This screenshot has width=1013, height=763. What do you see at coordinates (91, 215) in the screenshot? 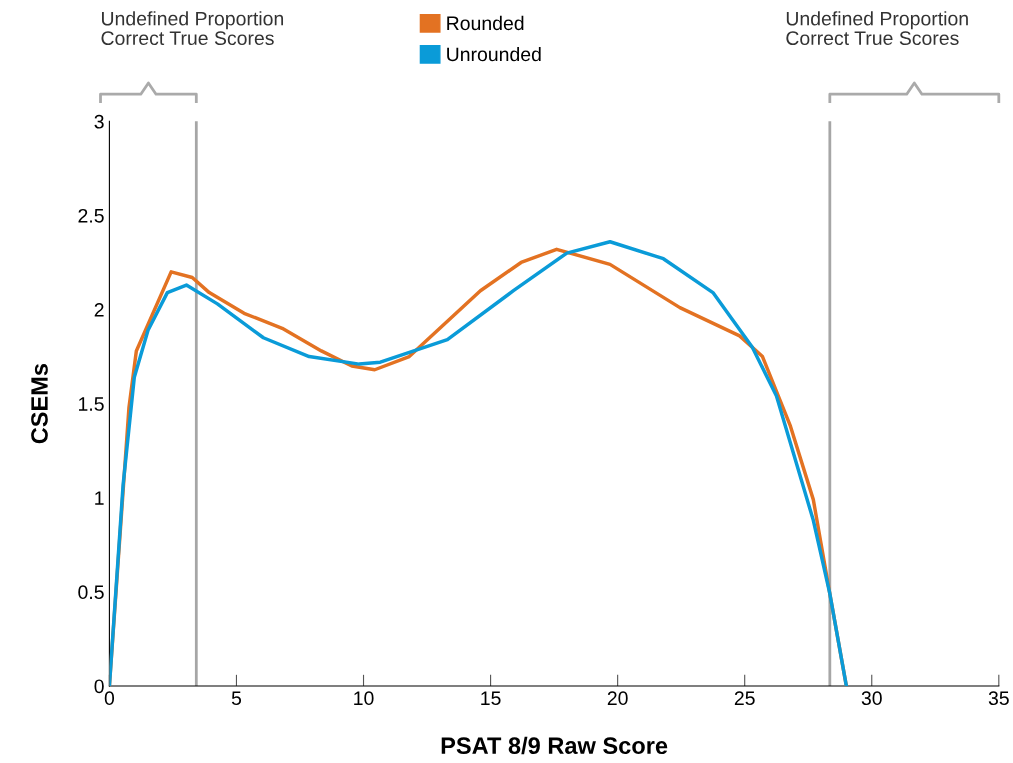
I see `y-tick-label: 2.5` at bounding box center [91, 215].